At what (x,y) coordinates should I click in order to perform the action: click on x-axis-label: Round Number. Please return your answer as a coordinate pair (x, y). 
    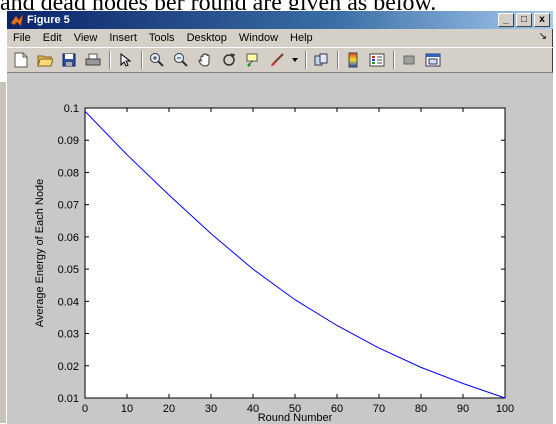
    Looking at the image, I should click on (295, 418).